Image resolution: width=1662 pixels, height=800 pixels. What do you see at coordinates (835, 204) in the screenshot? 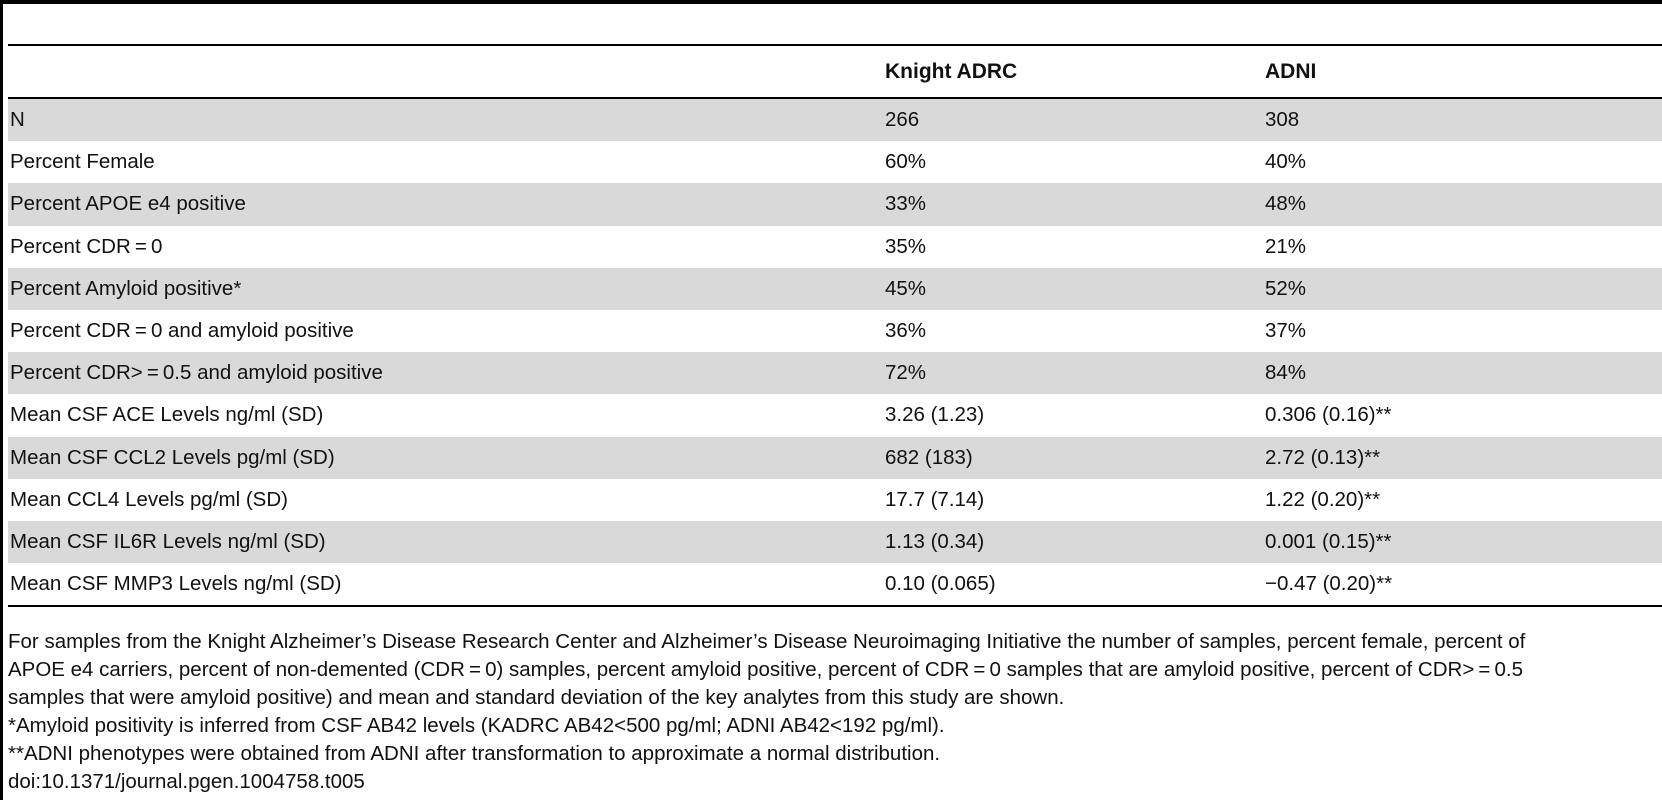
I see `table-row: Percent APOE e4 positive 33% 48%` at bounding box center [835, 204].